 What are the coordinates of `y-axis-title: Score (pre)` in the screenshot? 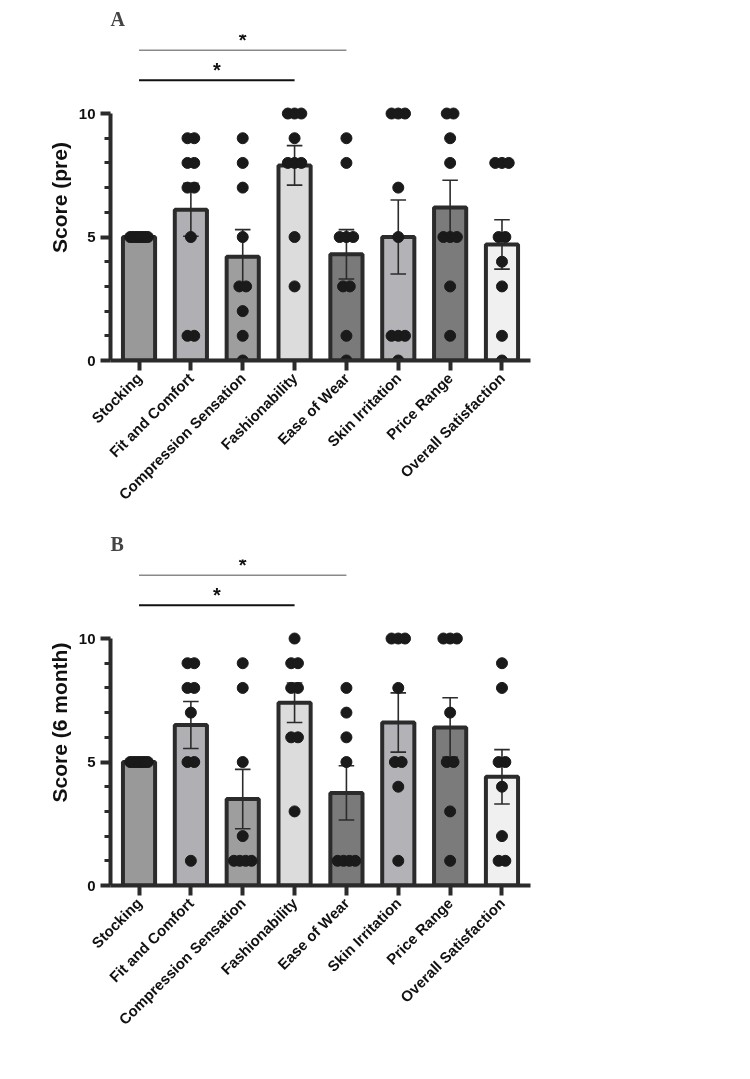 It's located at (59, 197).